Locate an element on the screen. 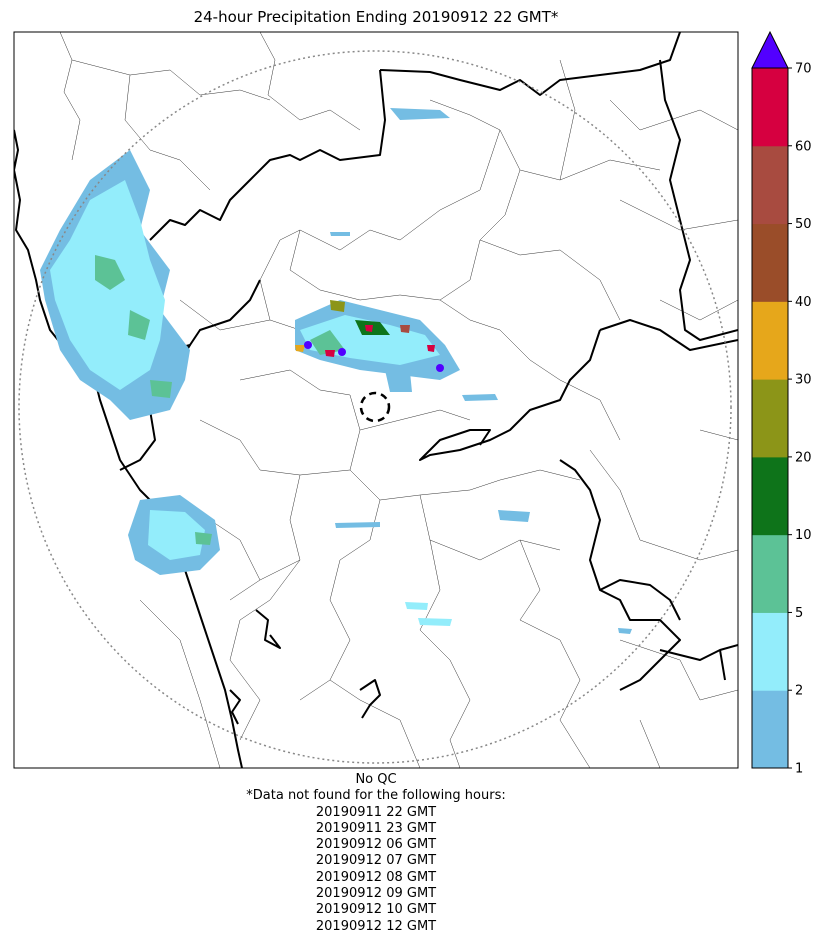  colorbar-tick-label: 5 is located at coordinates (799, 613).